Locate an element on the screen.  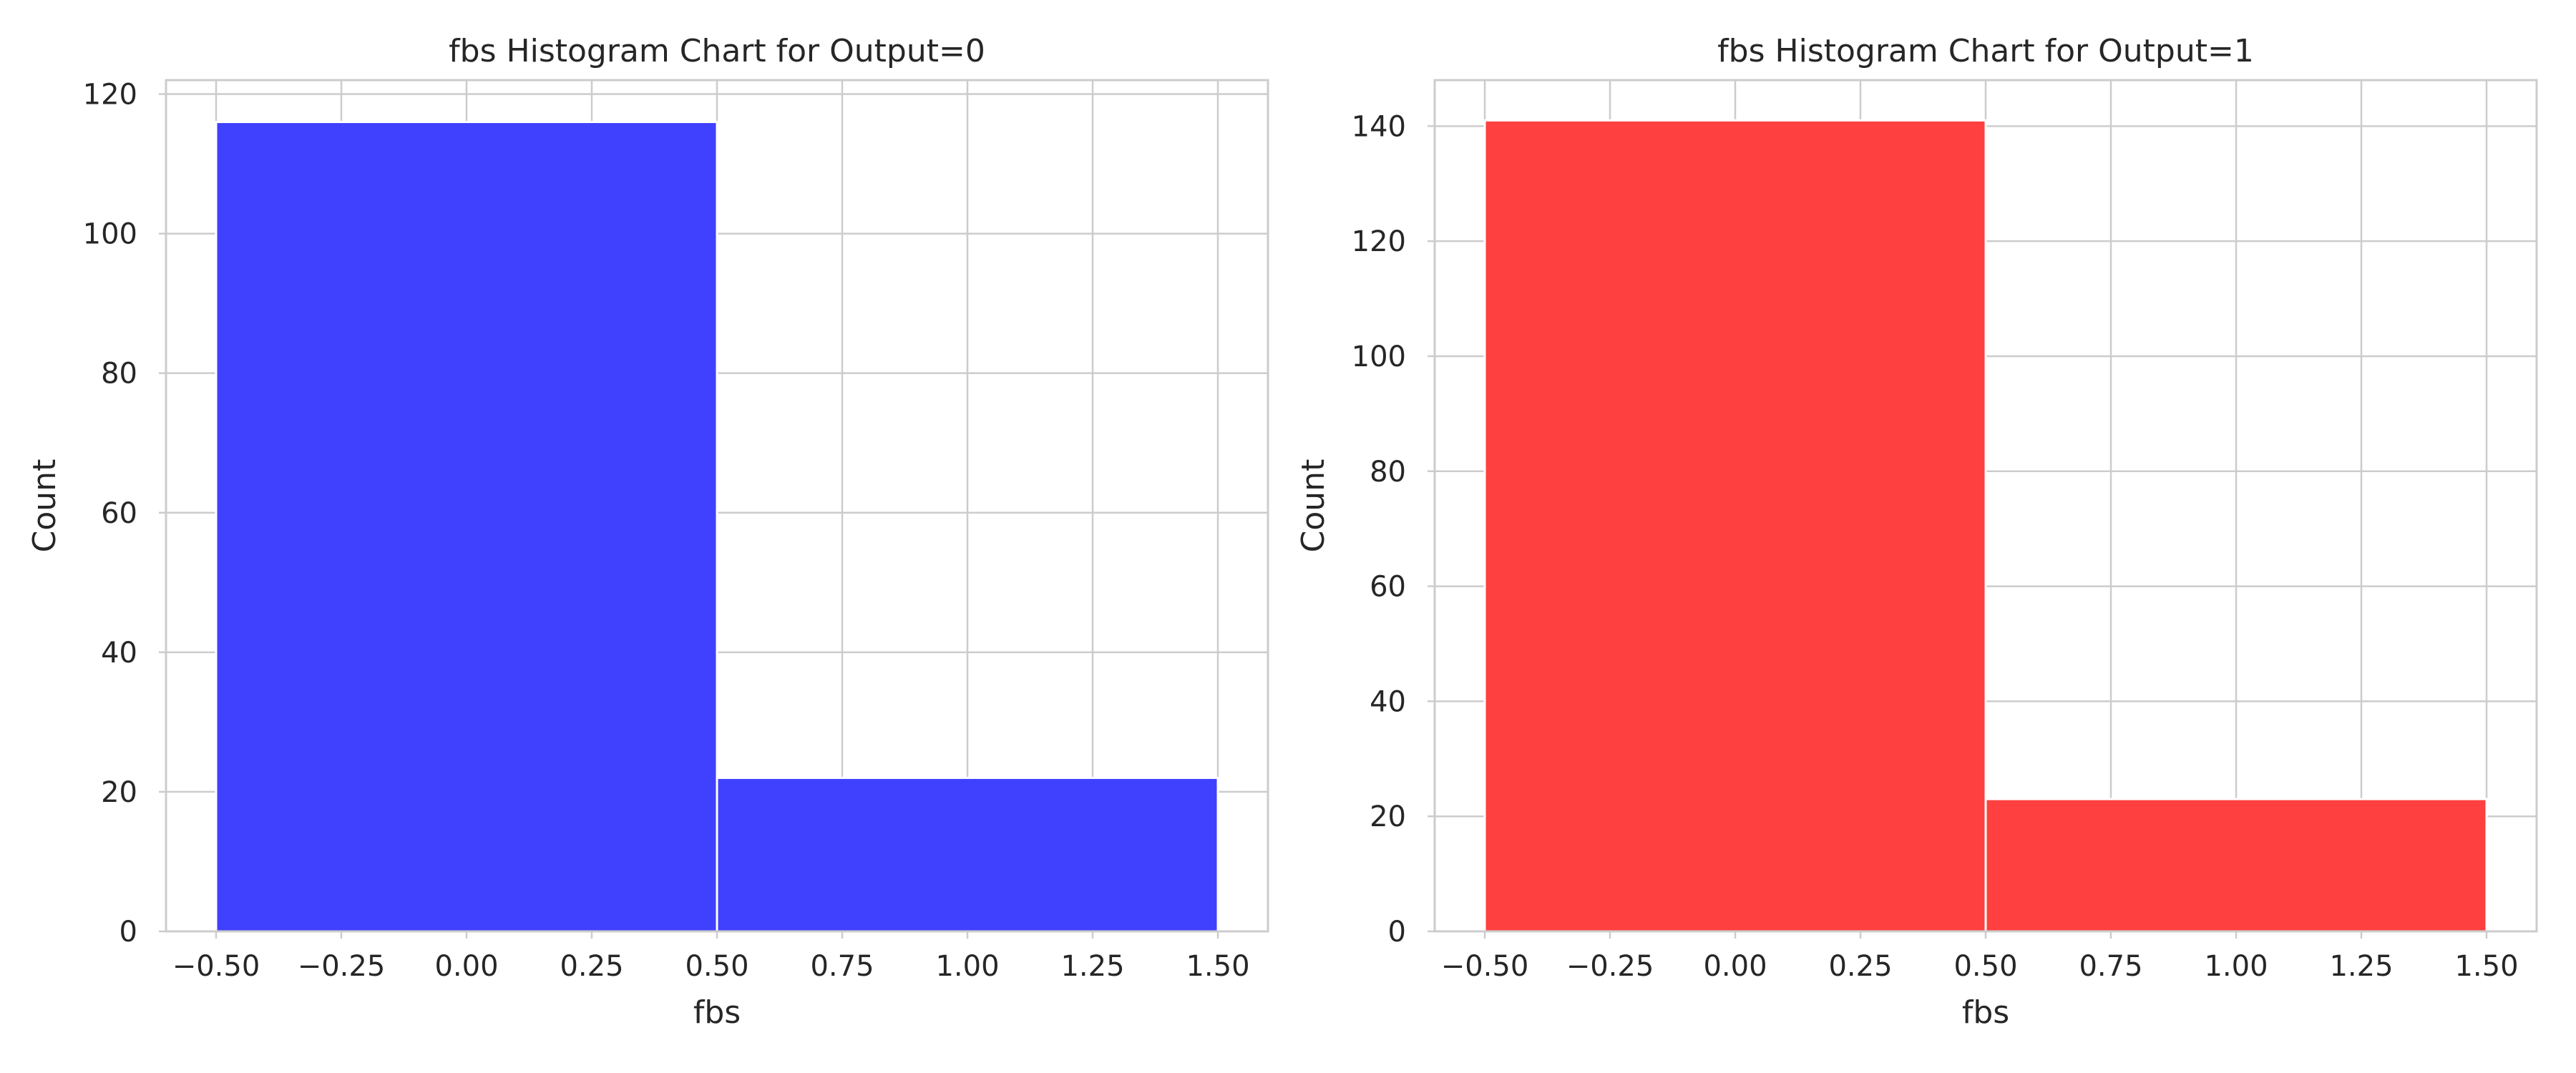
y-tick-label: 140 is located at coordinates (1379, 126).